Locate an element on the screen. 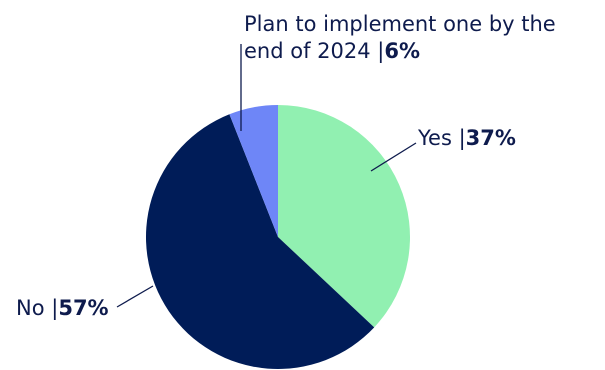 This screenshot has width=605, height=370. label-no: No |57% is located at coordinates (62, 308).